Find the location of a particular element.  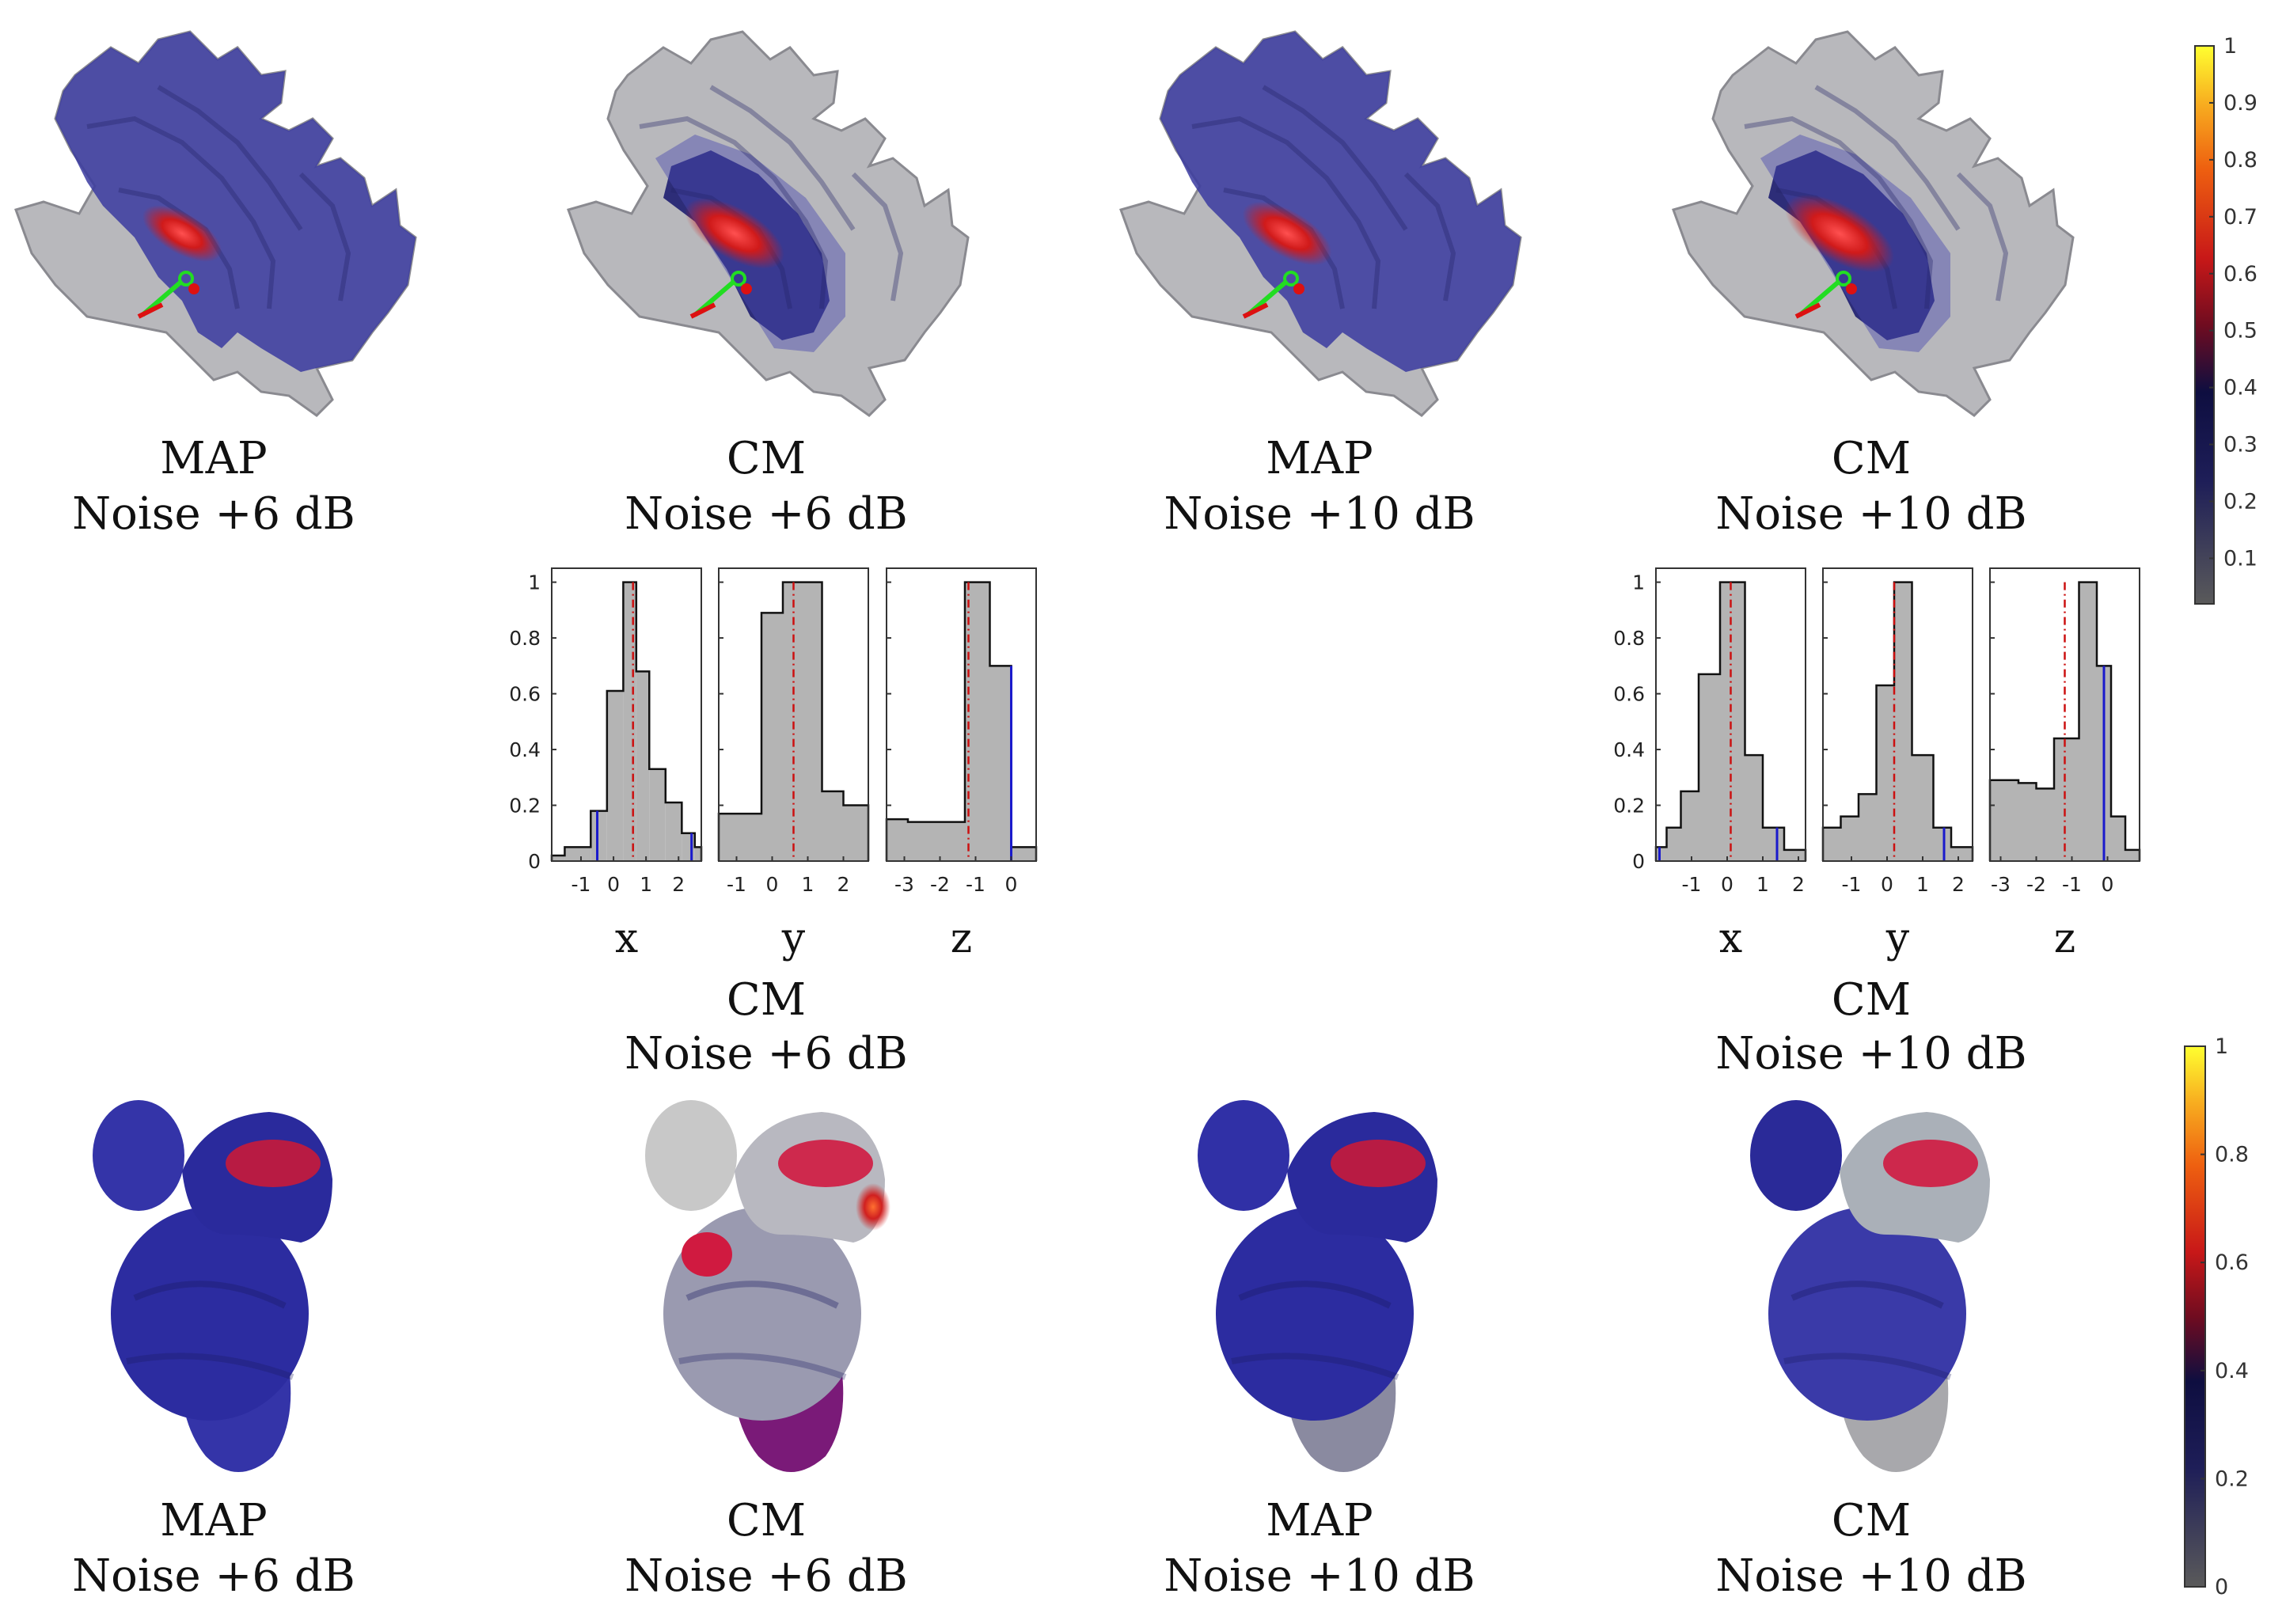

colorbar-tick-label: 0 is located at coordinates (2222, 1587).